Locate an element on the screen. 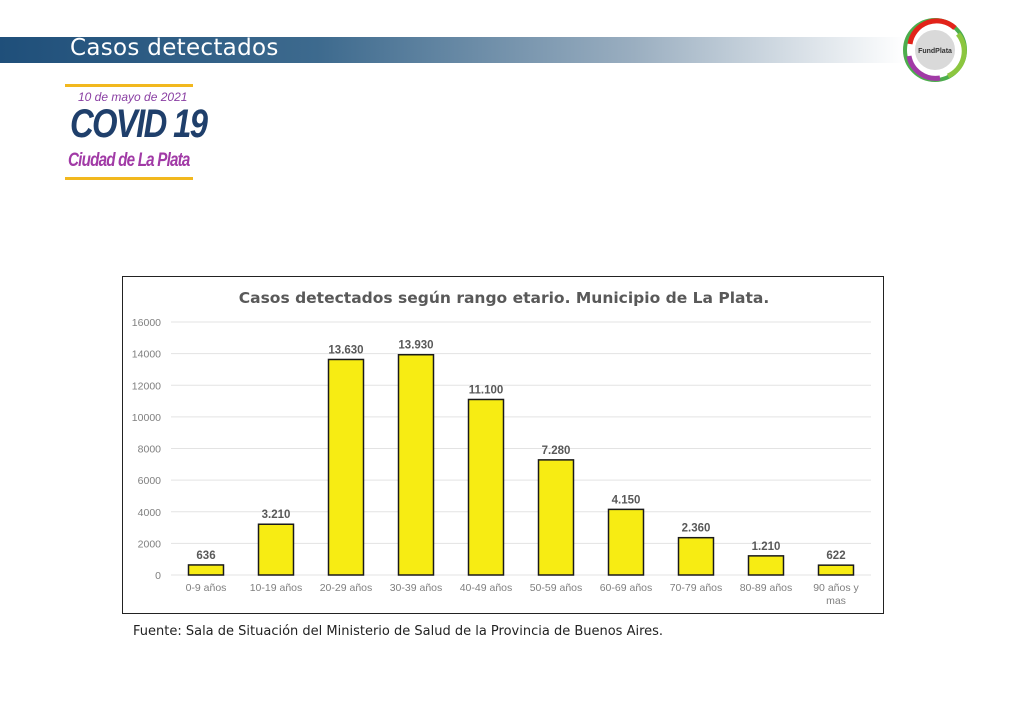 The height and width of the screenshot is (724, 1024). x-tick-label: 80-89 años is located at coordinates (766, 588).